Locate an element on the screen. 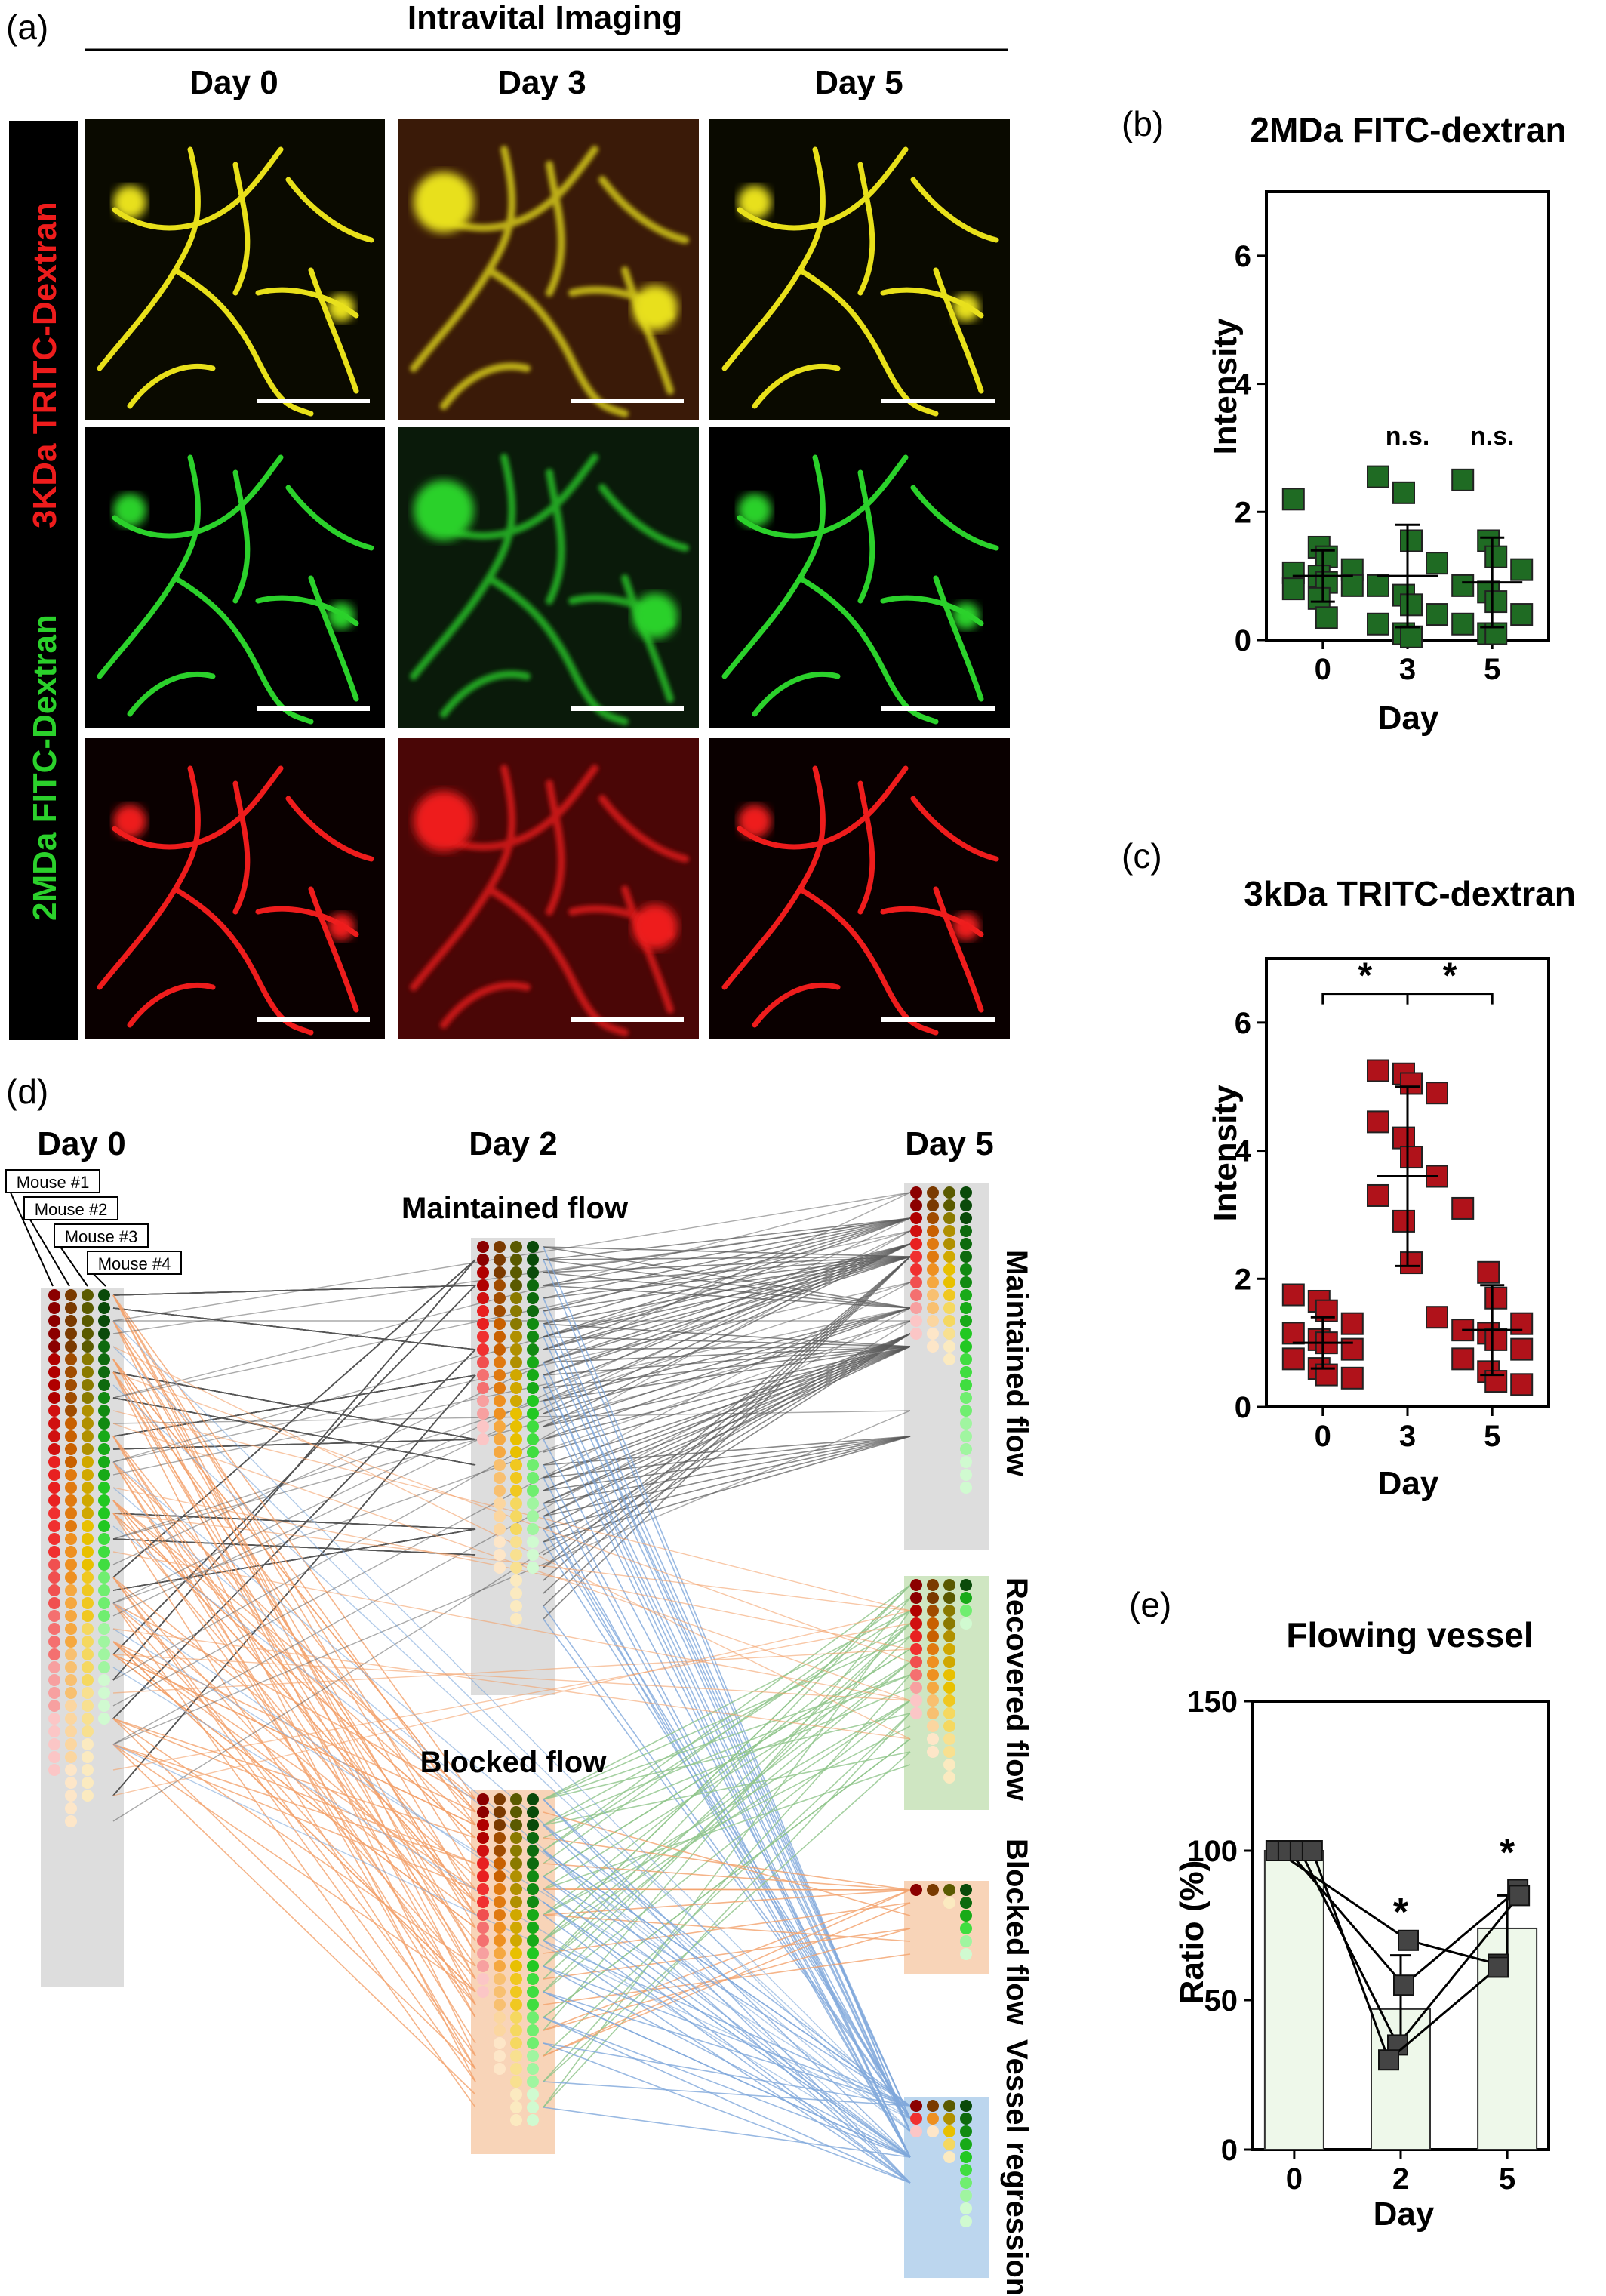  panel-e-title: Flowing vessel is located at coordinates (1409, 1634).